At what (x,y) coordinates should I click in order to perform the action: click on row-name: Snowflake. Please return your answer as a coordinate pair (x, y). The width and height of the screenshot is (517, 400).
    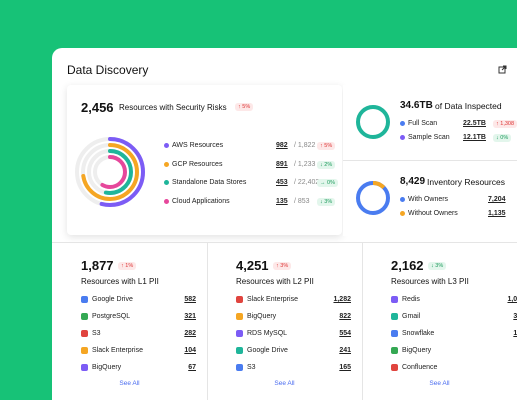
    Looking at the image, I should click on (418, 333).